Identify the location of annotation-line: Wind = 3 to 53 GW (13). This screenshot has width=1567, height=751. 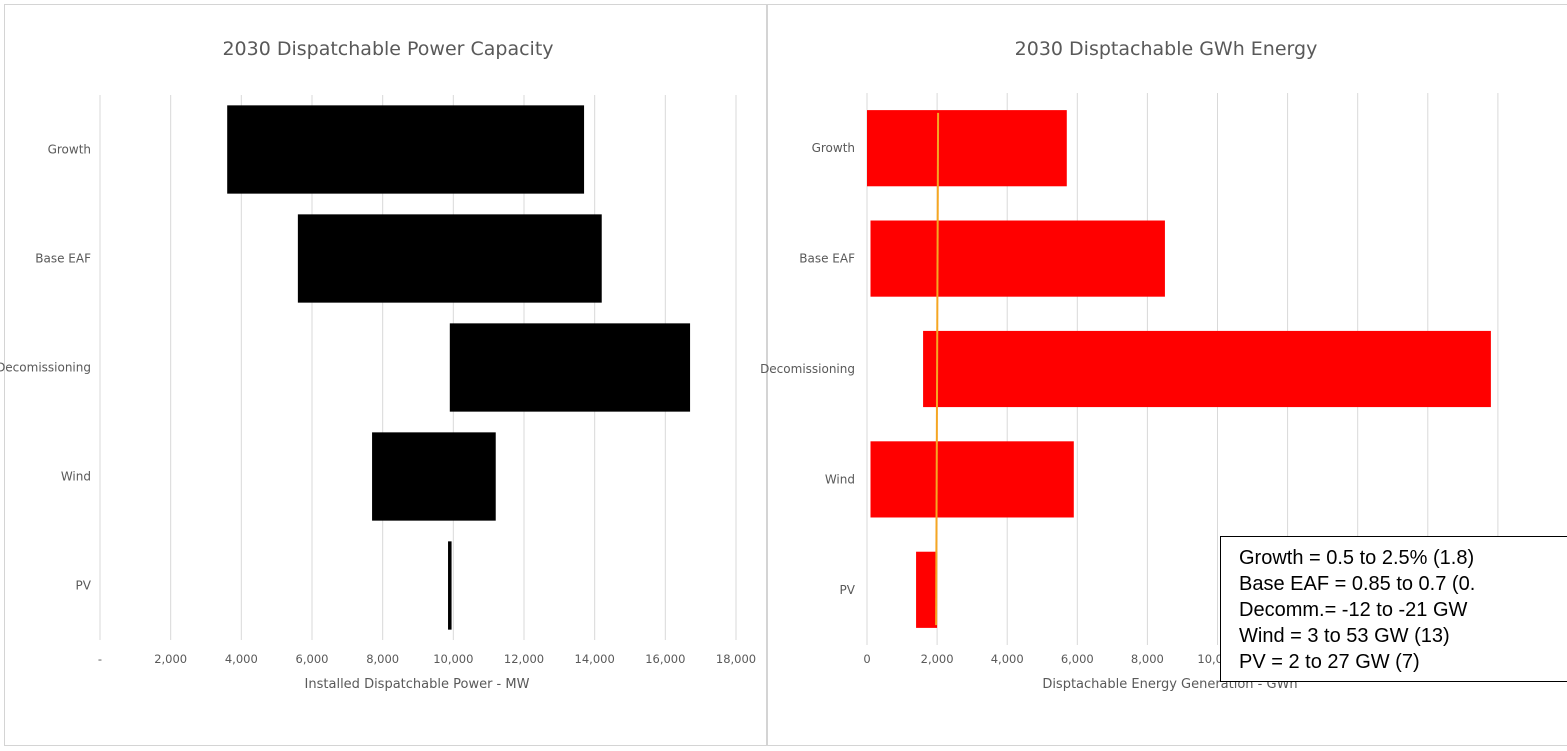
(1344, 636).